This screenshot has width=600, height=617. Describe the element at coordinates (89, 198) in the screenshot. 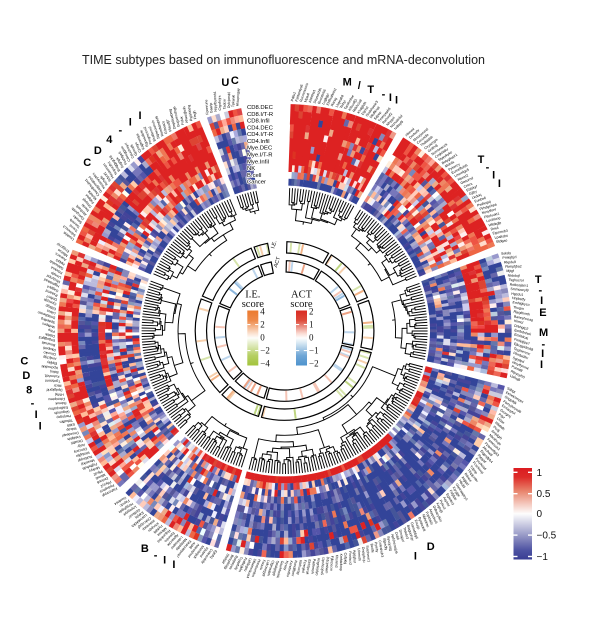

I see `svg-text: Fabpiui` at that location.